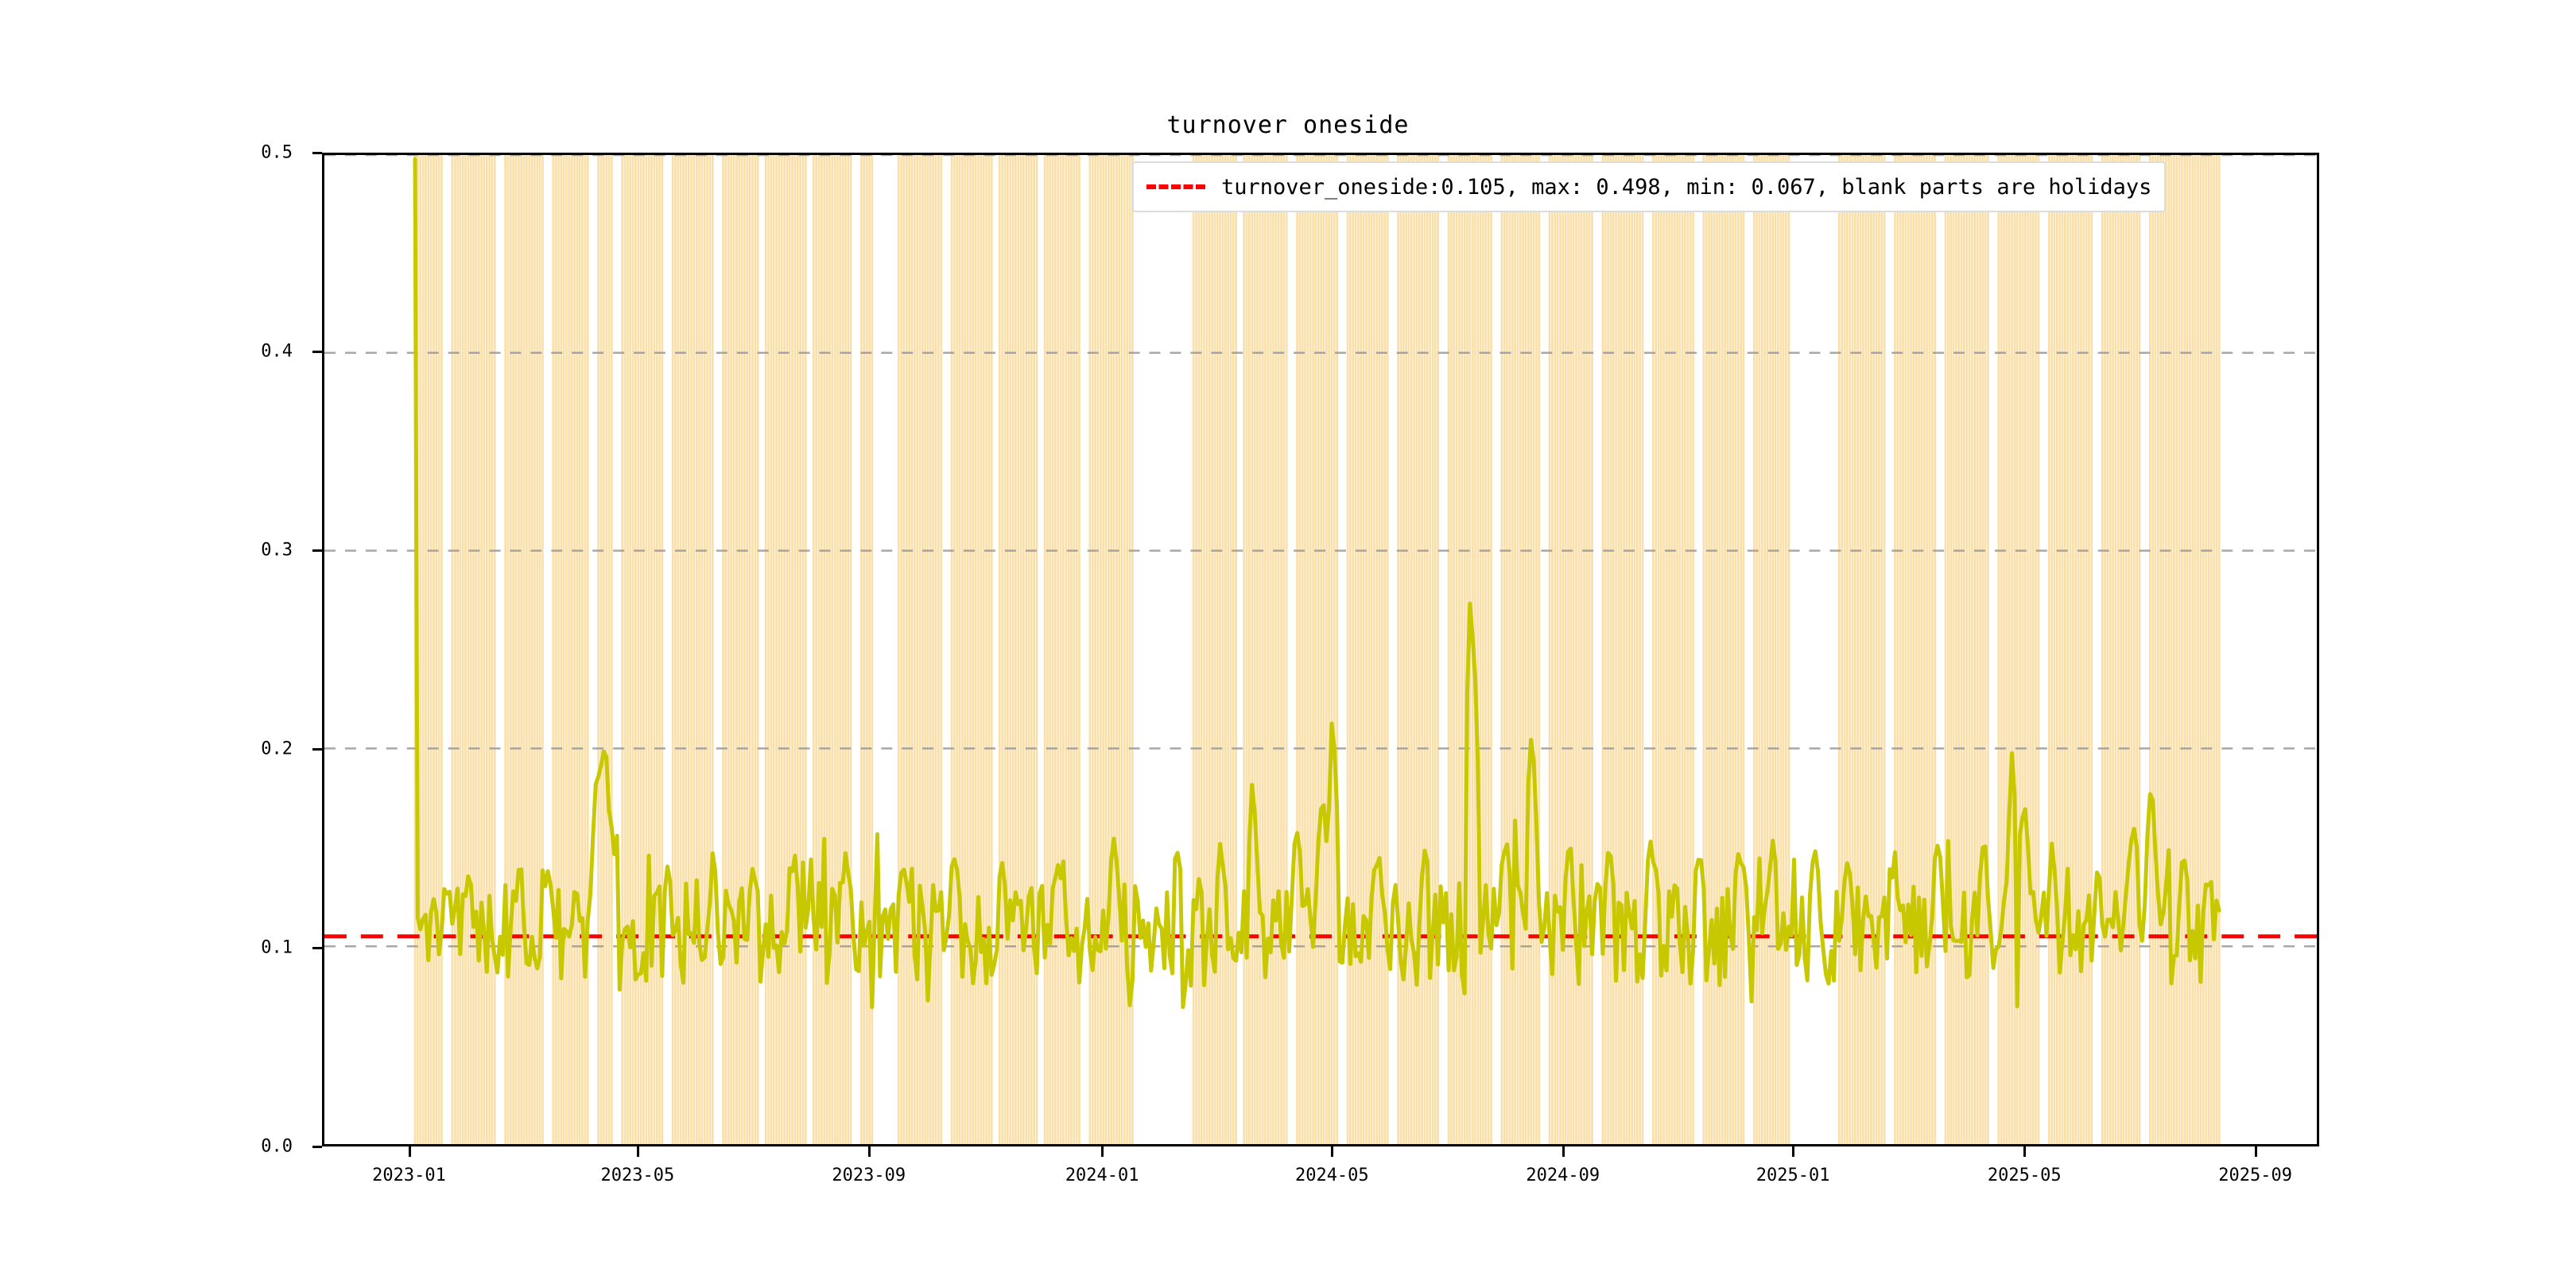 Image resolution: width=2576 pixels, height=1288 pixels. I want to click on chart-title: turnover oneside, so click(1288, 125).